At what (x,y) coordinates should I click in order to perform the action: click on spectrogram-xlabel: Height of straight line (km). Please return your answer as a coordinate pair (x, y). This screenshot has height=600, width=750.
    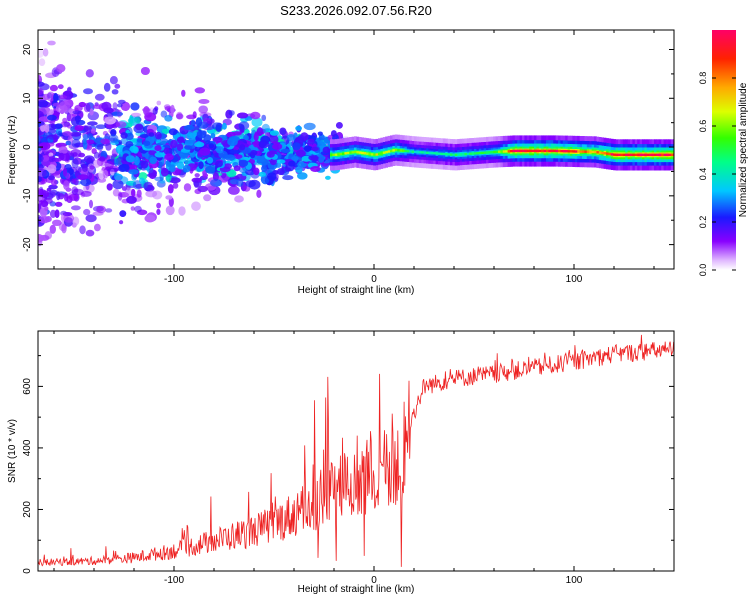
    Looking at the image, I should click on (356, 290).